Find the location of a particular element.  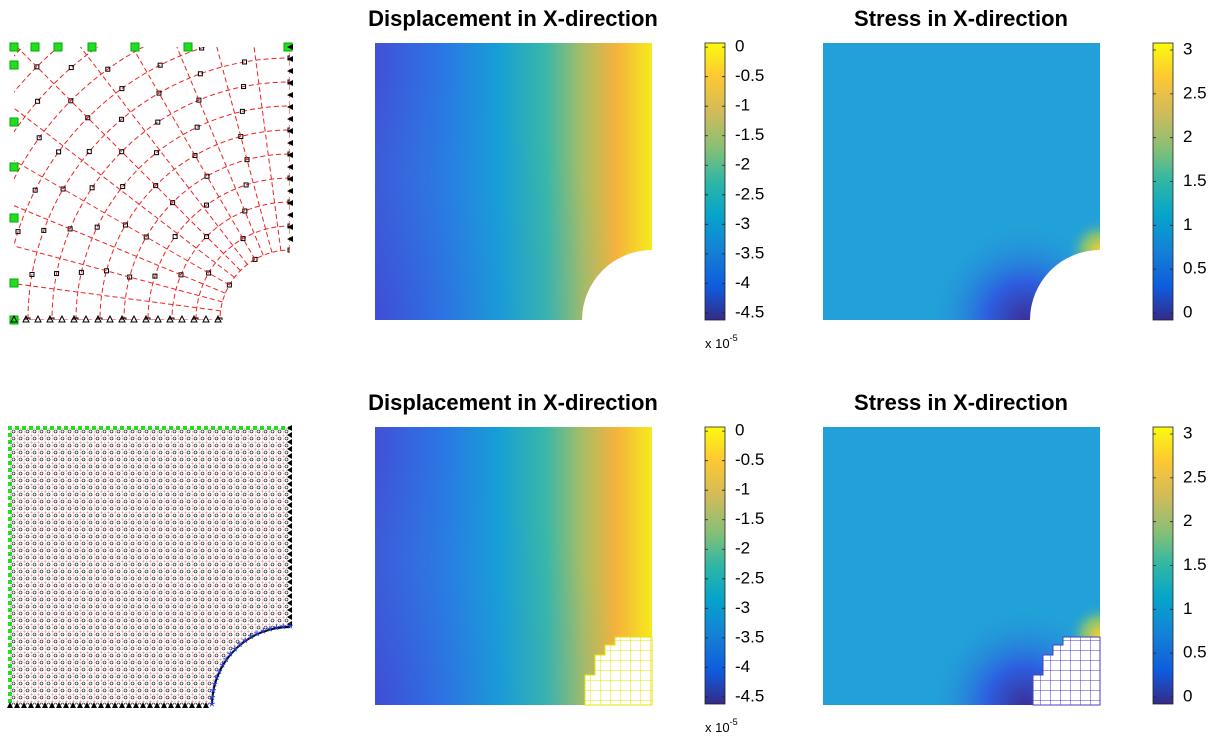

colorbar-multiplier: x 10-5 is located at coordinates (721, 726).